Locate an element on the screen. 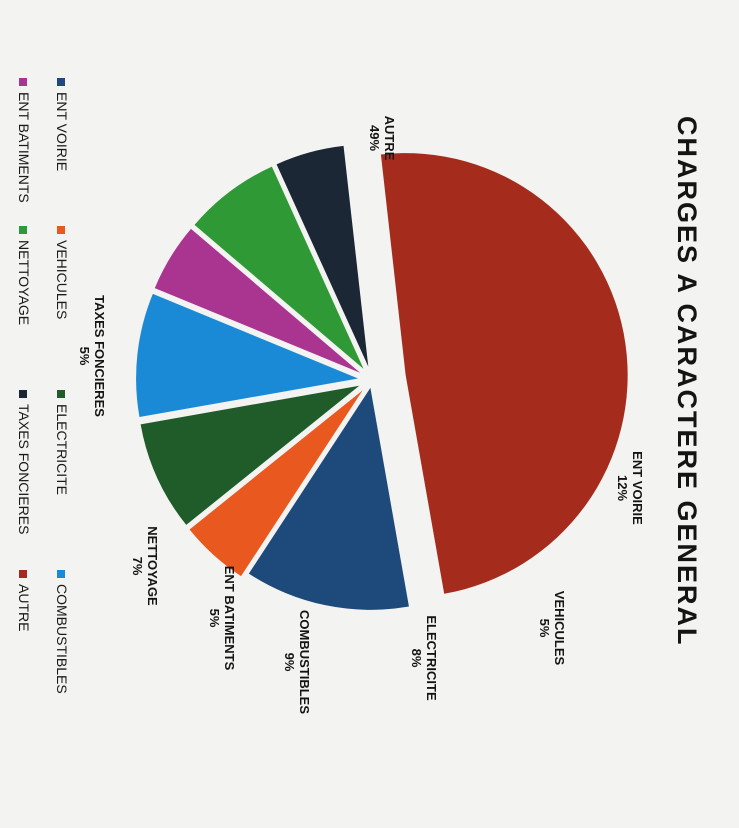 The image size is (739, 828). legend-swatch-ent-batiments is located at coordinates (23, 82).